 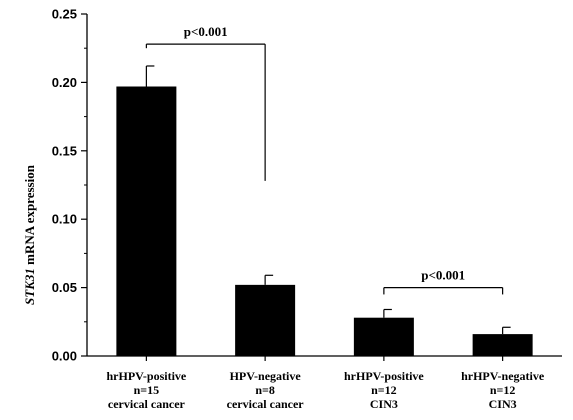 What do you see at coordinates (29, 216) in the screenshot?
I see `y-axis-label-text: mRNA expression` at bounding box center [29, 216].